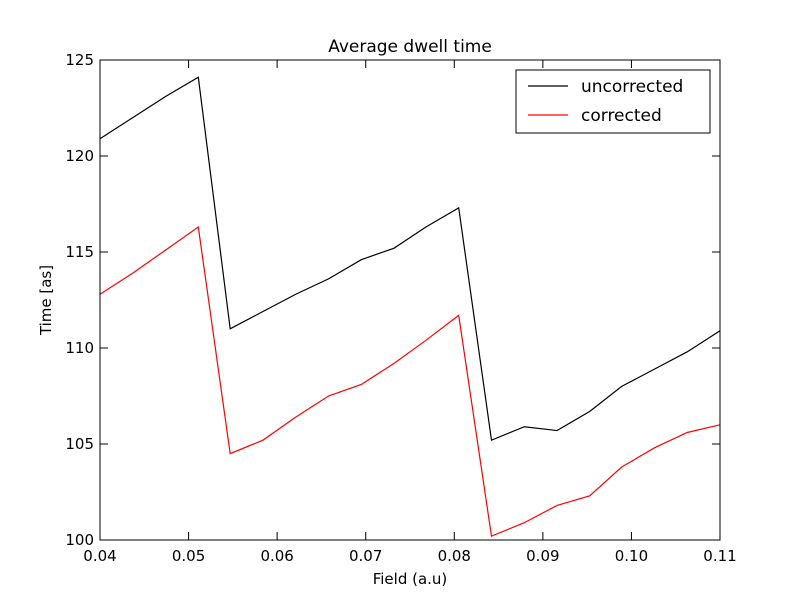 This screenshot has height=604, width=800. What do you see at coordinates (410, 47) in the screenshot?
I see `chart-title: Average dwell time` at bounding box center [410, 47].